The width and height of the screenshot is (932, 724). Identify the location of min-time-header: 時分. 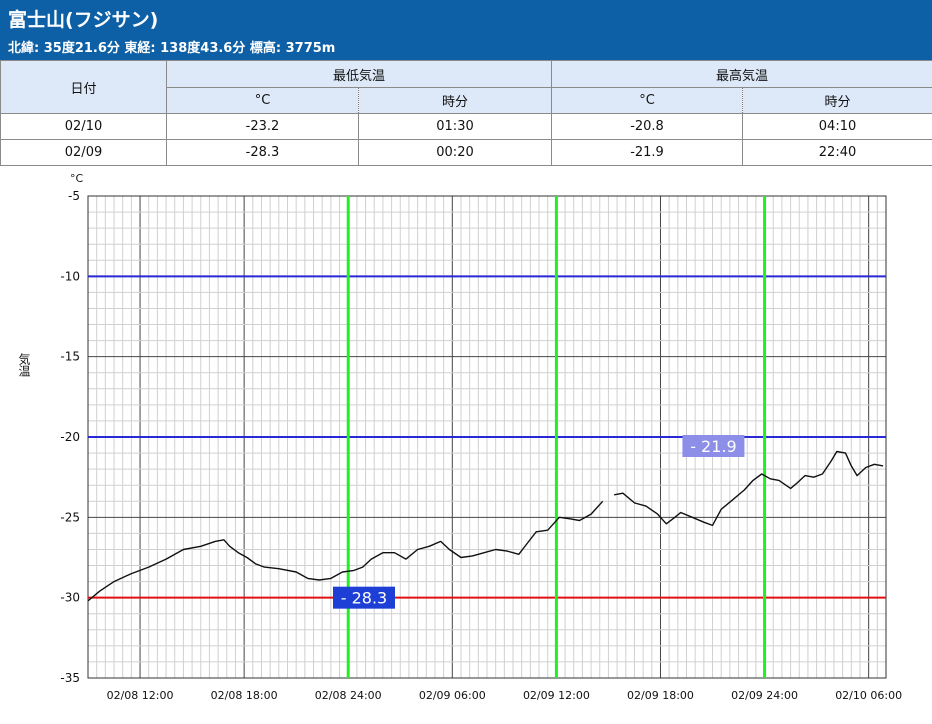
(455, 100).